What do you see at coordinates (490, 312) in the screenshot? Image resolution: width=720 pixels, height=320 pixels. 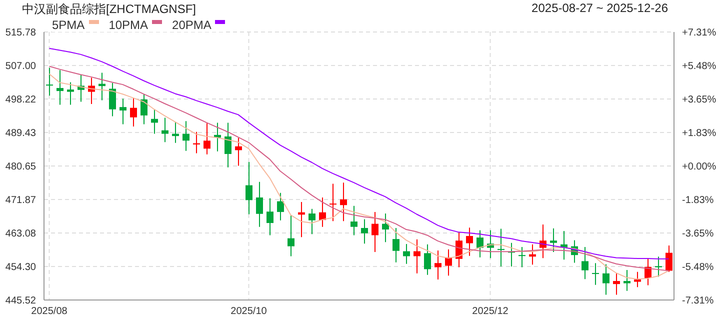 I see `x-tick-label: 2025/12` at bounding box center [490, 312].